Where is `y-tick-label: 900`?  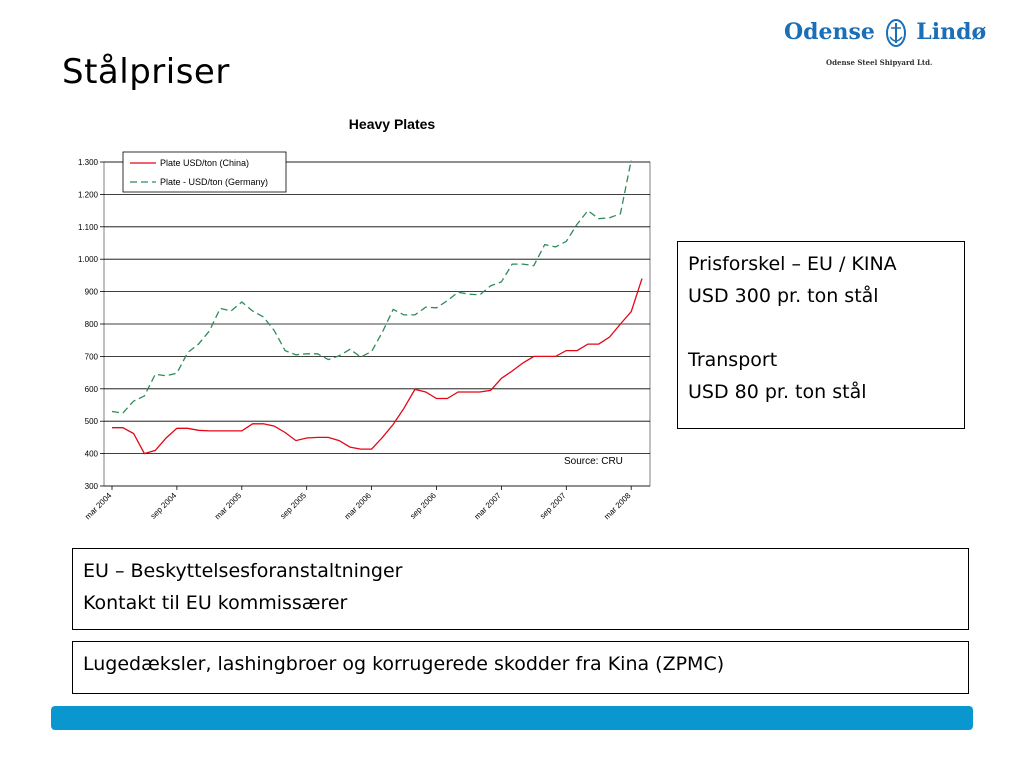 y-tick-label: 900 is located at coordinates (92, 292).